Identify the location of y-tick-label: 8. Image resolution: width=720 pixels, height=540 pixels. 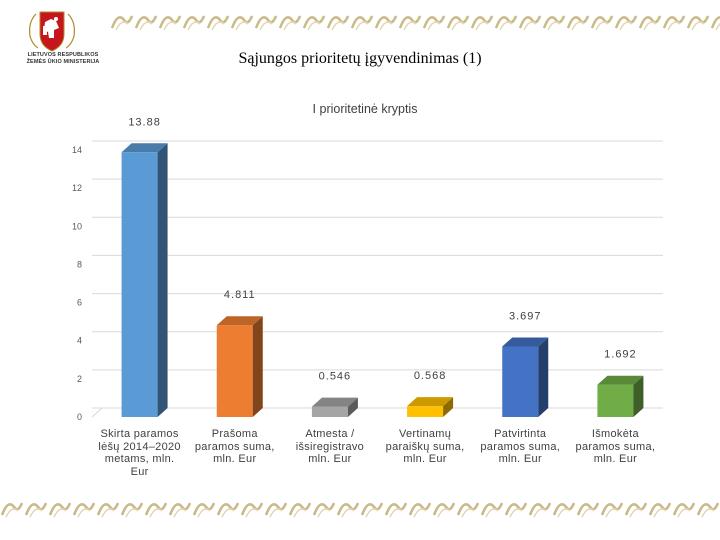
(79, 264).